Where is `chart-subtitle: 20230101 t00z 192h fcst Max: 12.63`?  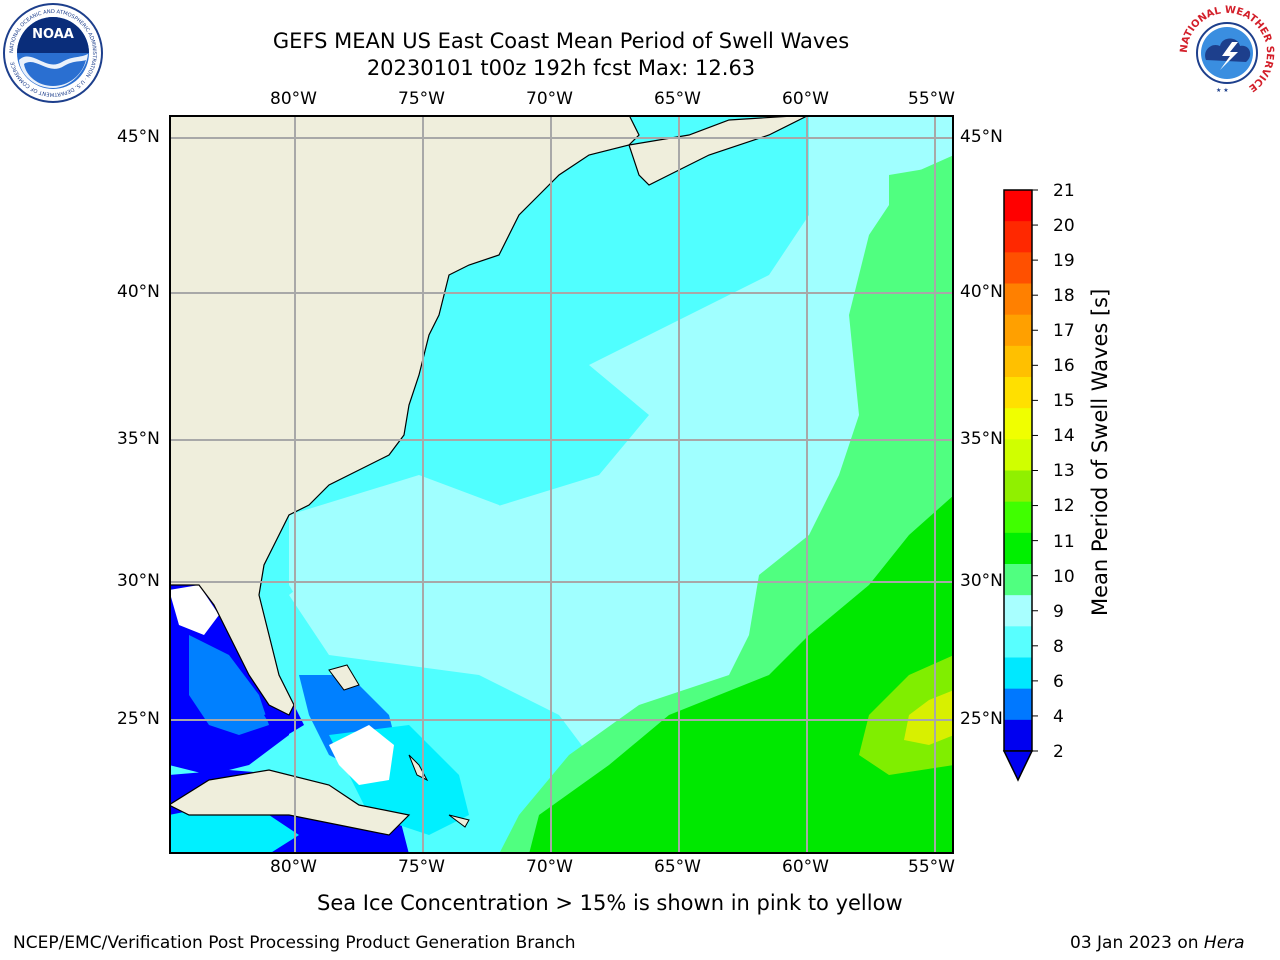 chart-subtitle: 20230101 t00z 192h fcst Max: 12.63 is located at coordinates (561, 68).